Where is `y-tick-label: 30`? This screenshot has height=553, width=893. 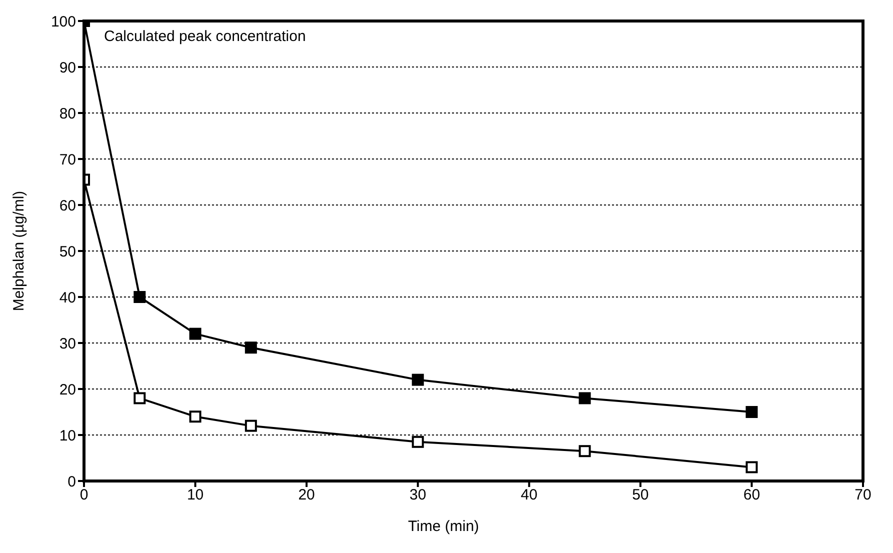
y-tick-label: 30 is located at coordinates (67, 343).